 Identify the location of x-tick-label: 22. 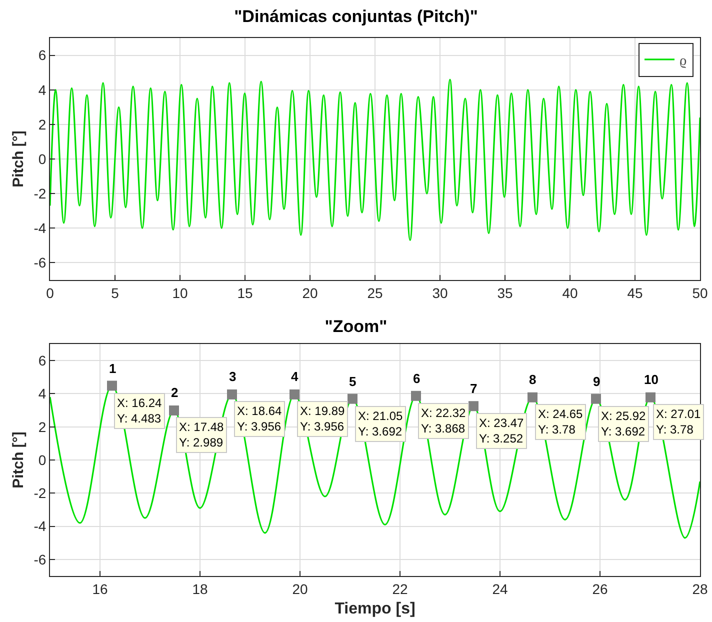
(400, 588).